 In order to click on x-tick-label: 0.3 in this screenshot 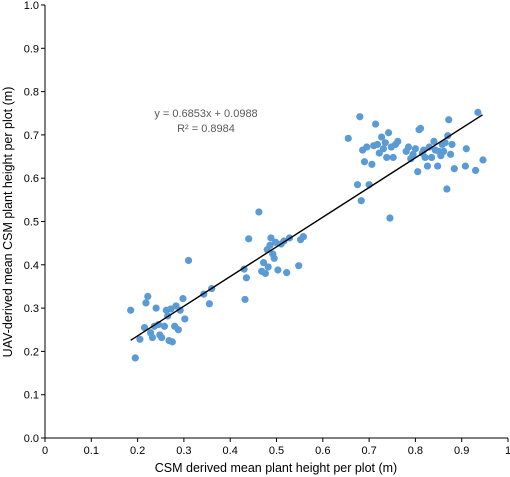, I will do `click(183, 451)`.